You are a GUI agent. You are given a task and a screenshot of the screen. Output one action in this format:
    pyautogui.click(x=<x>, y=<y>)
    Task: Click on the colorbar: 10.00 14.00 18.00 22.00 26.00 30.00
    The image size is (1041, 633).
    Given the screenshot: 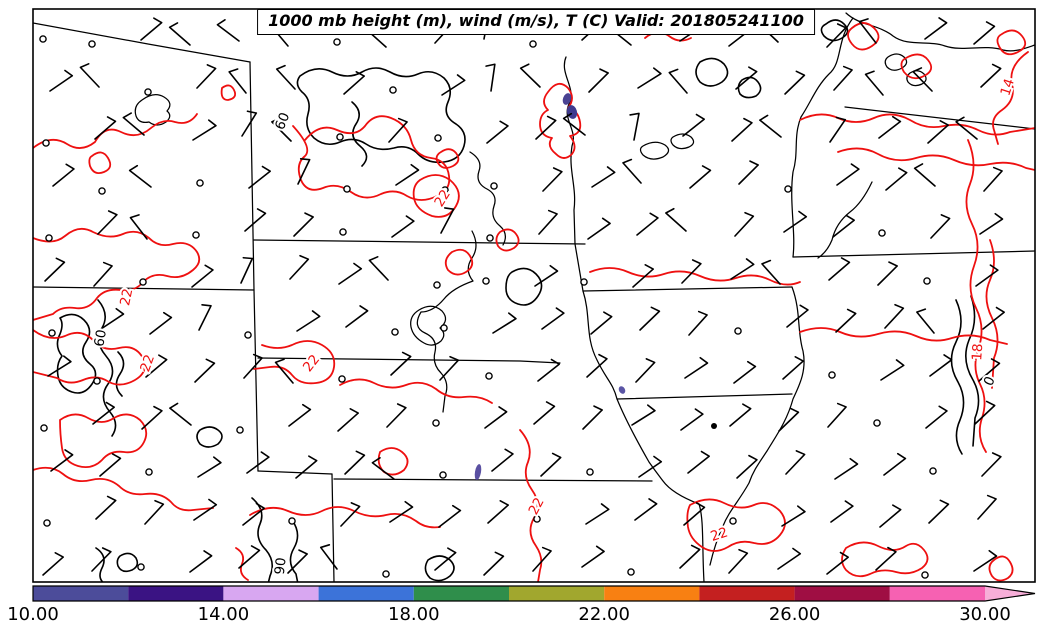 What is the action you would take?
    pyautogui.click(x=521, y=605)
    